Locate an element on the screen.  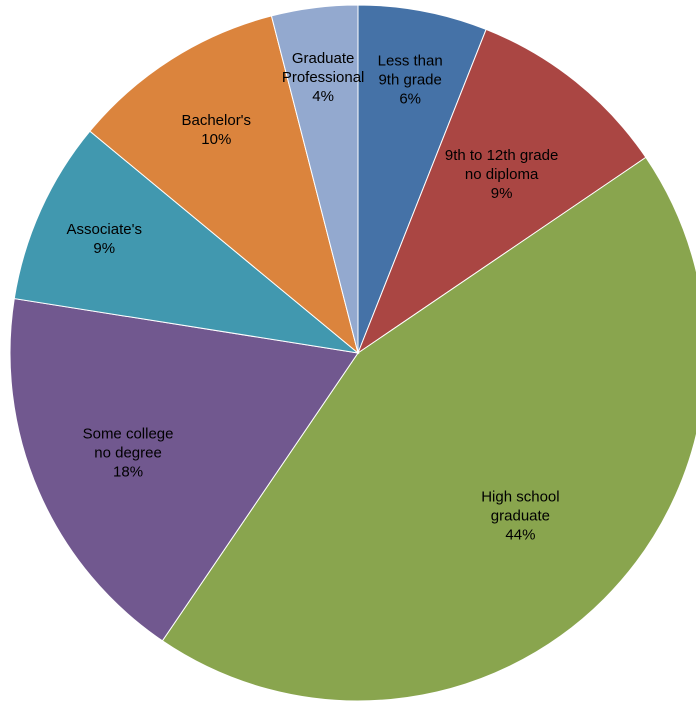
slice-label-line: High school is located at coordinates (520, 496).